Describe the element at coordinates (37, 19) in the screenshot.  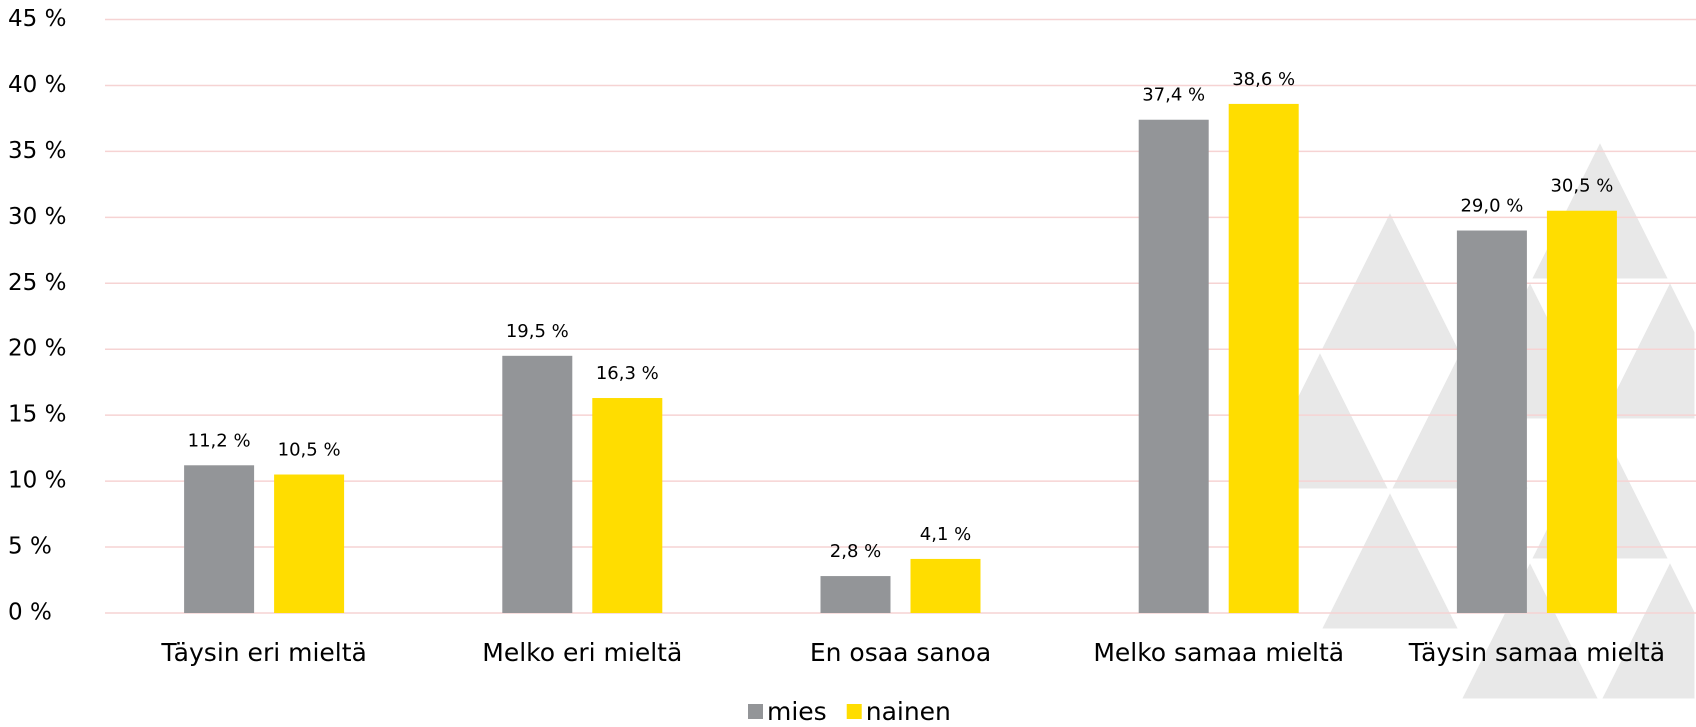
I see `y-tick-label: 45 %` at that location.